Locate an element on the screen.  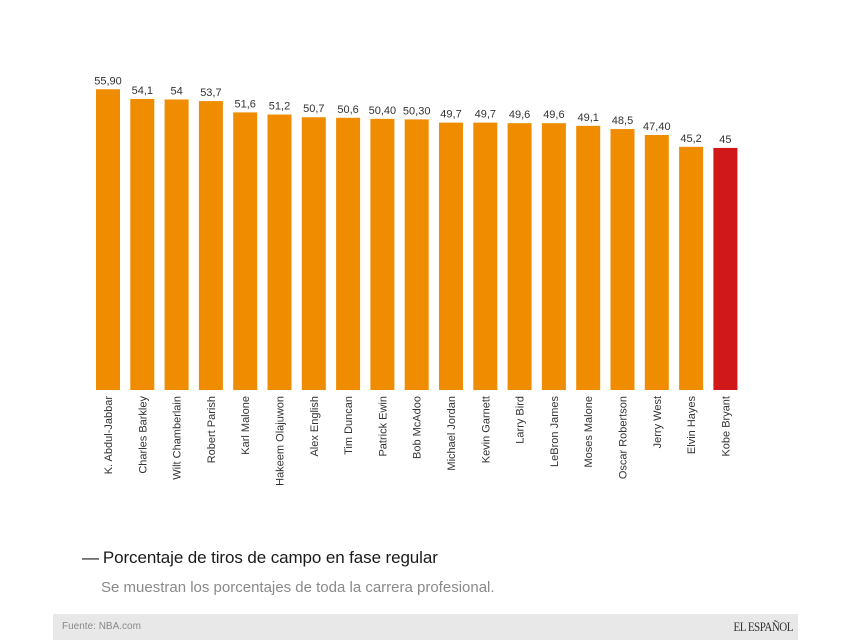
category-label: Elvin Hayes is located at coordinates (692, 425).